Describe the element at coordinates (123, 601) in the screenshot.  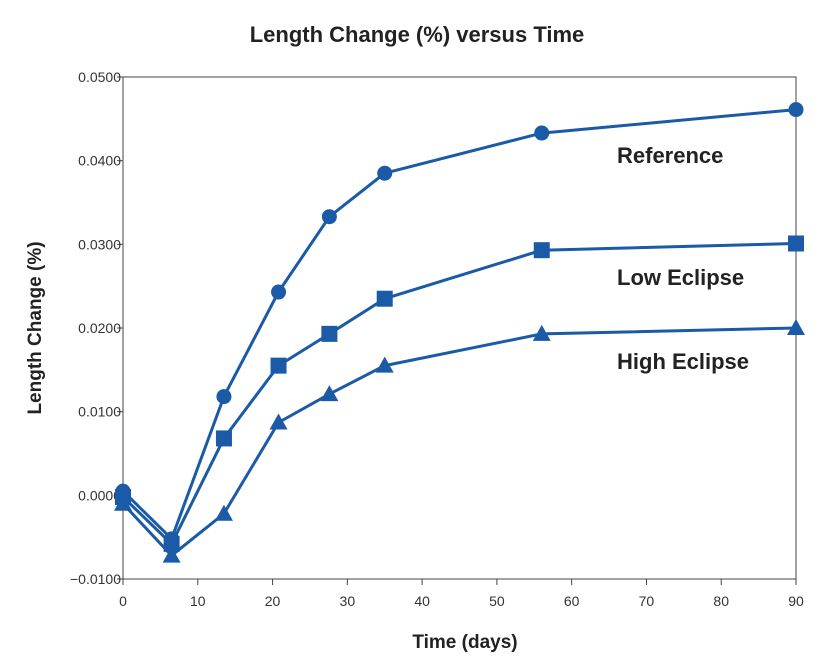
I see `x-tick-label: 0` at that location.